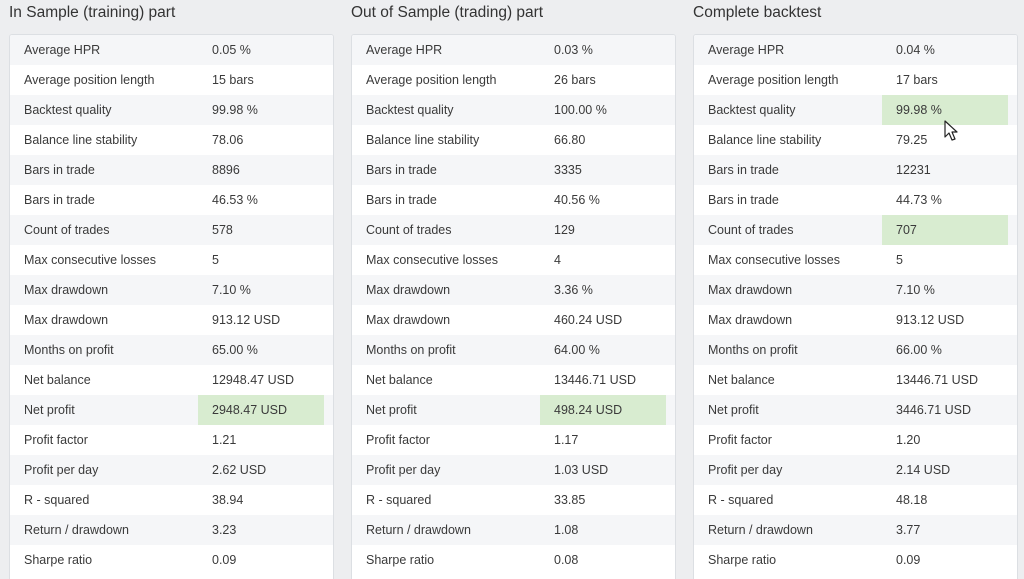 The image size is (1024, 579). Describe the element at coordinates (513, 230) in the screenshot. I see `stat-row: Count of trades 129` at that location.